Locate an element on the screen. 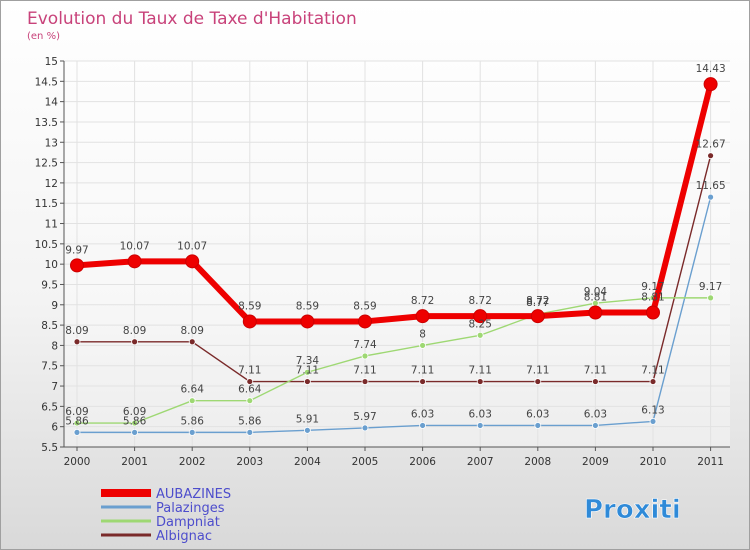 The image size is (750, 550). y-tick-label: 7 is located at coordinates (54, 387).